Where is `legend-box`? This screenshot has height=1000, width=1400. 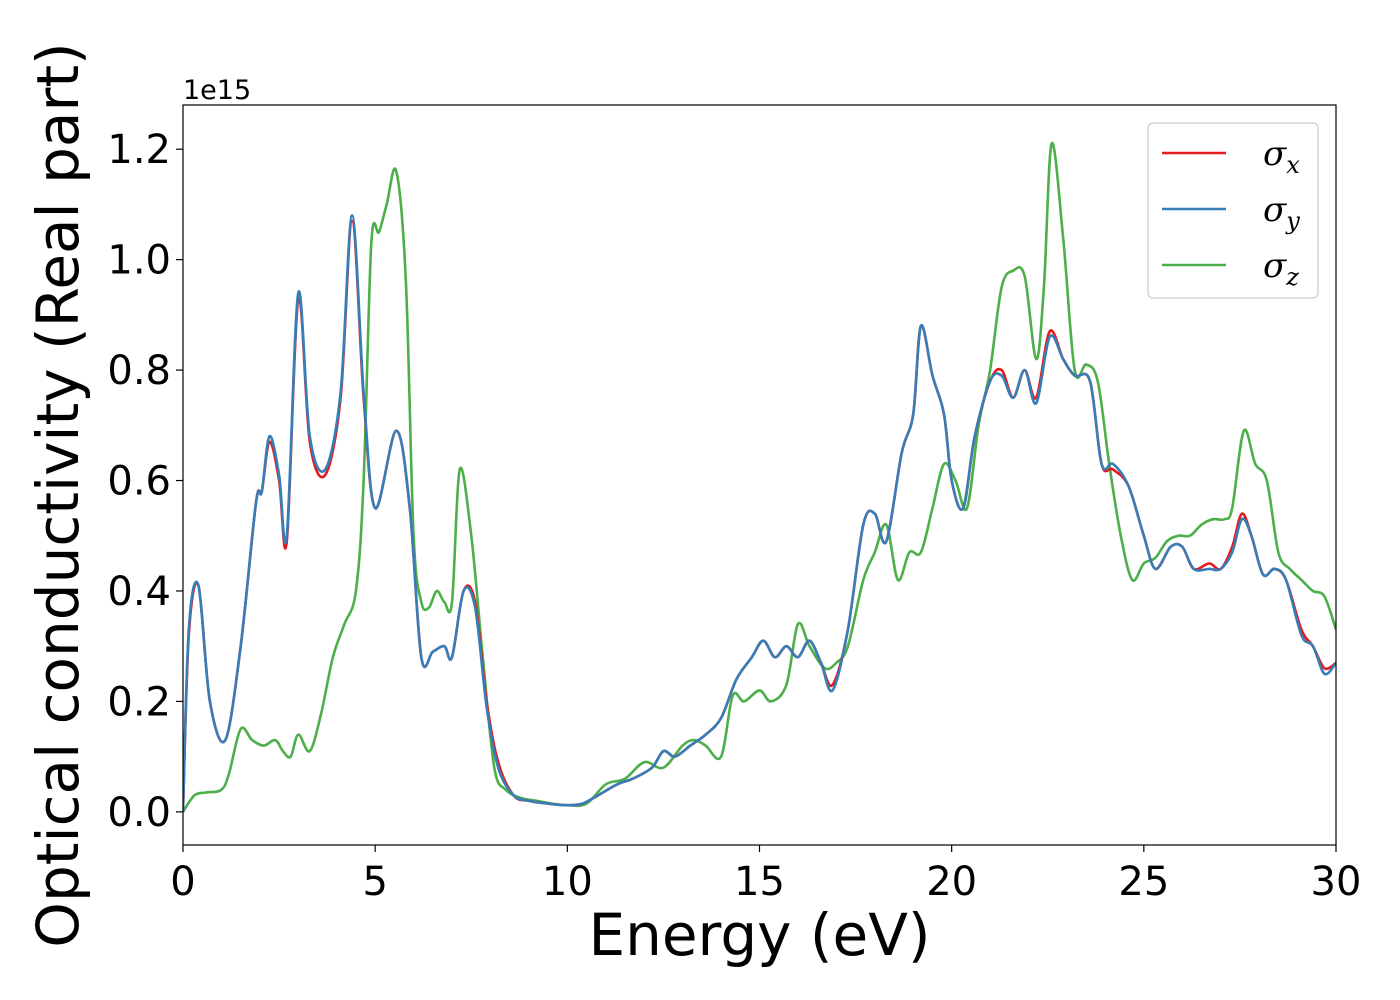 legend-box is located at coordinates (1233, 210).